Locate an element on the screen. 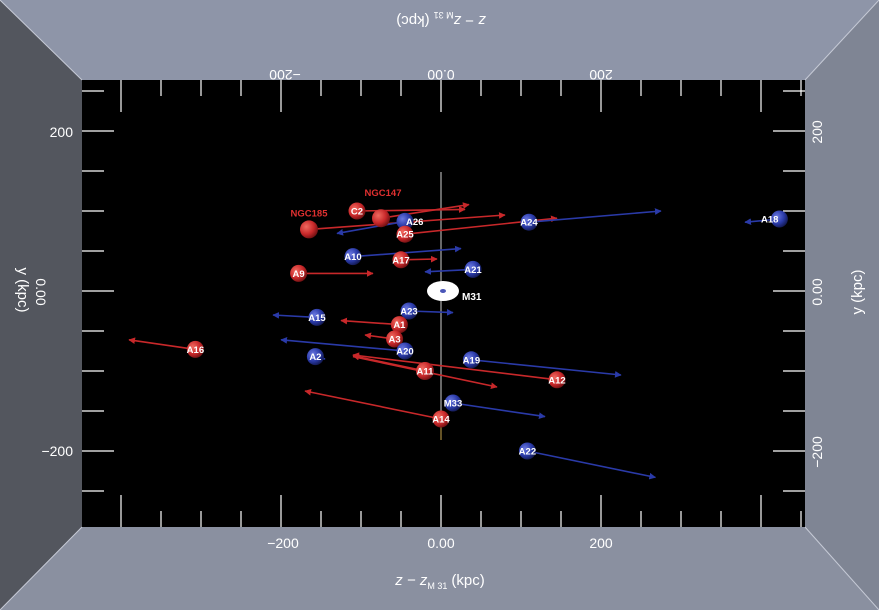 This screenshot has height=610, width=879. satellite-ngc147: NGC147 is located at coordinates (383, 208).